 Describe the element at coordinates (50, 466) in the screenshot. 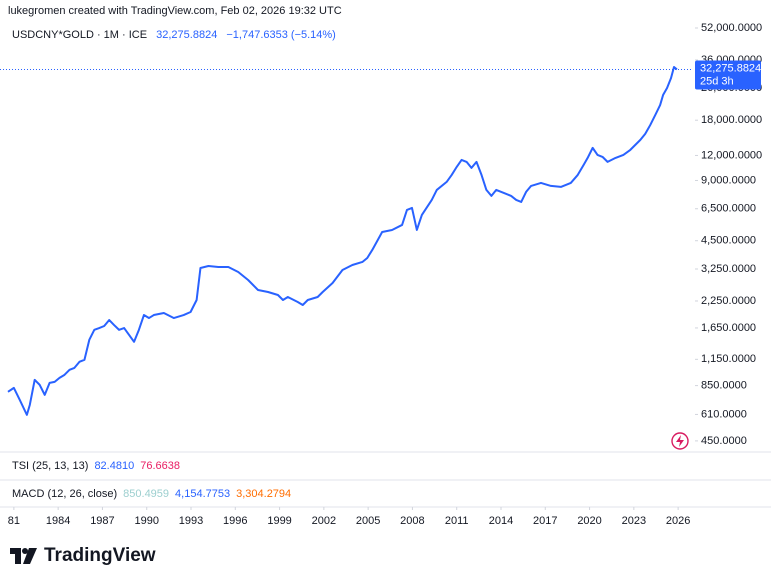

I see `indicator-title: TSI (25, 13, 13)` at that location.